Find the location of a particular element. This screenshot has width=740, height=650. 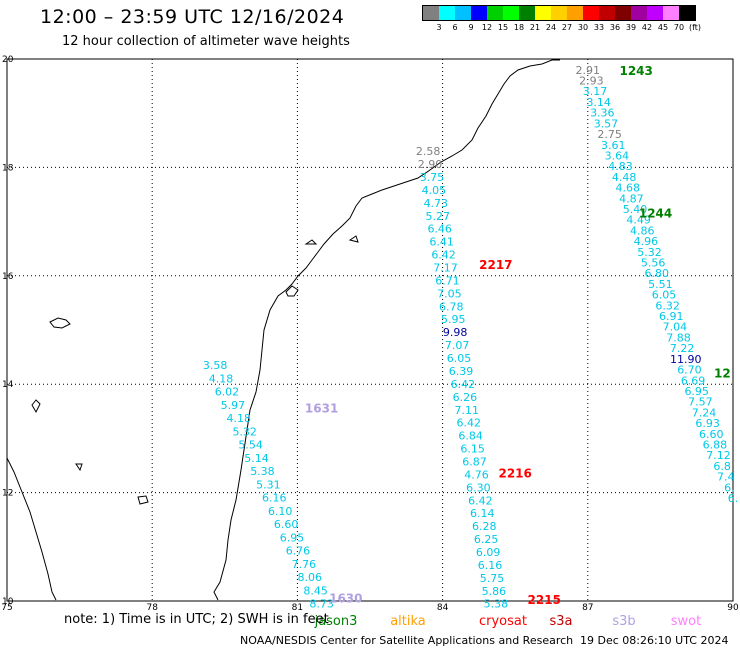

scale-label: 33 is located at coordinates (599, 27).